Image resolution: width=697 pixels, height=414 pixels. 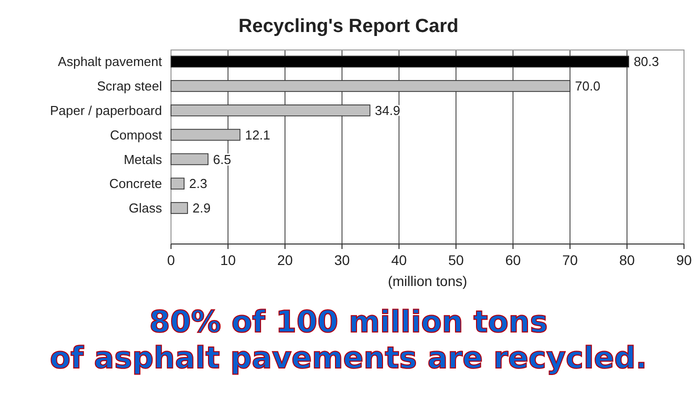 I want to click on y-tick-label: Glass, so click(x=145, y=208).